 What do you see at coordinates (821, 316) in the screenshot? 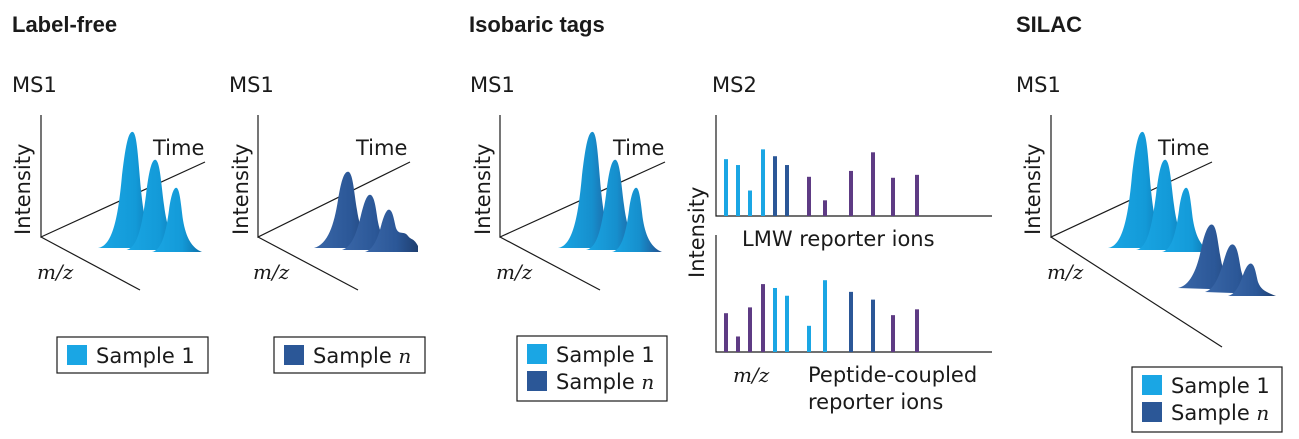
I see `peptide-coupled-bars` at bounding box center [821, 316].